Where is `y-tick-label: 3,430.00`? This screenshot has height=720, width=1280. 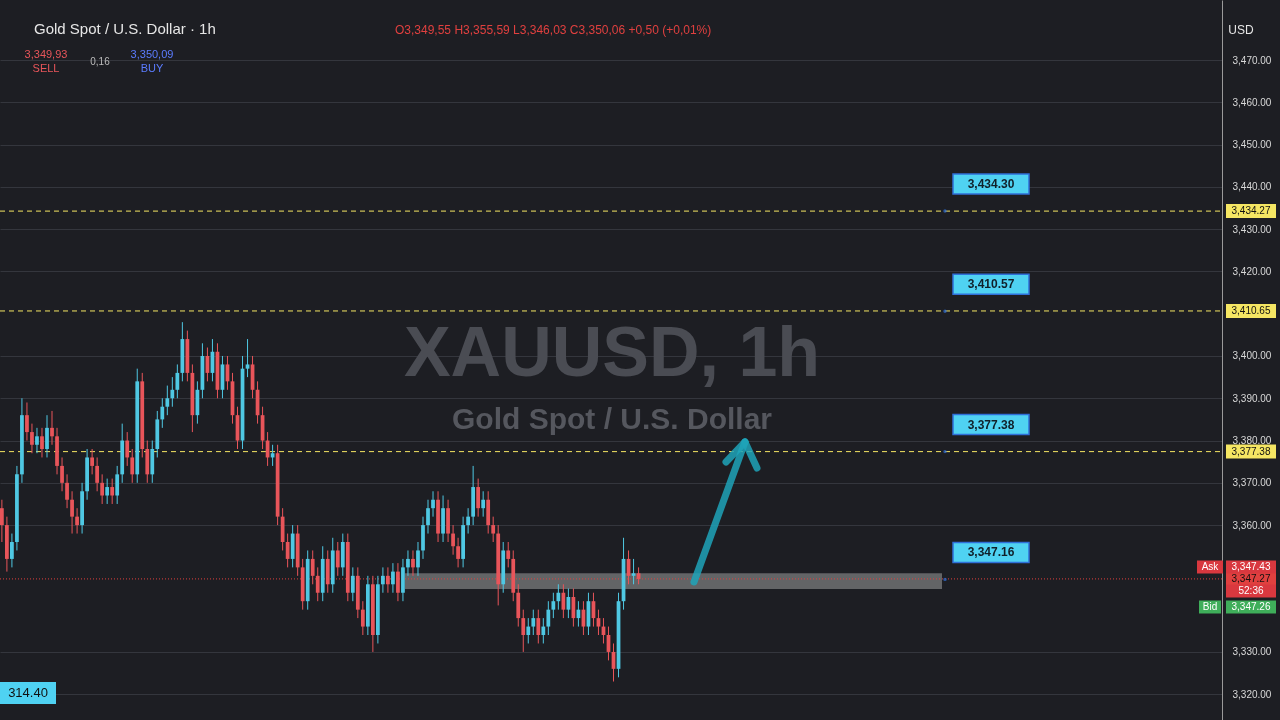
y-tick-label: 3,430.00 is located at coordinates (1252, 229).